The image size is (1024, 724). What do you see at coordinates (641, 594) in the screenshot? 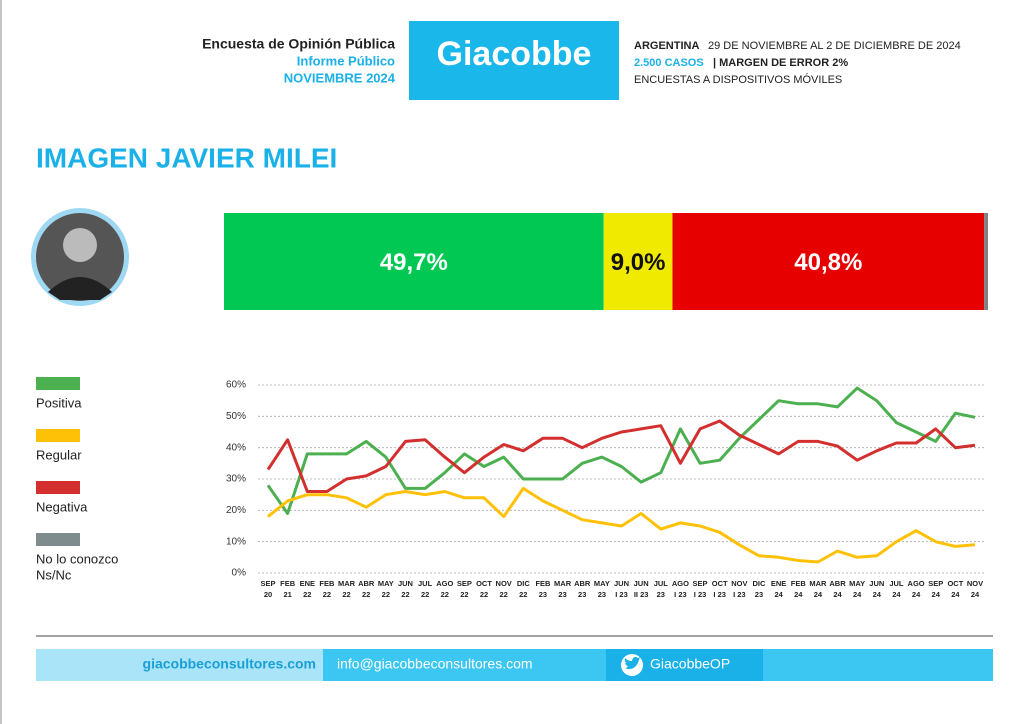
I see `x-tick-label: II 23` at bounding box center [641, 594].